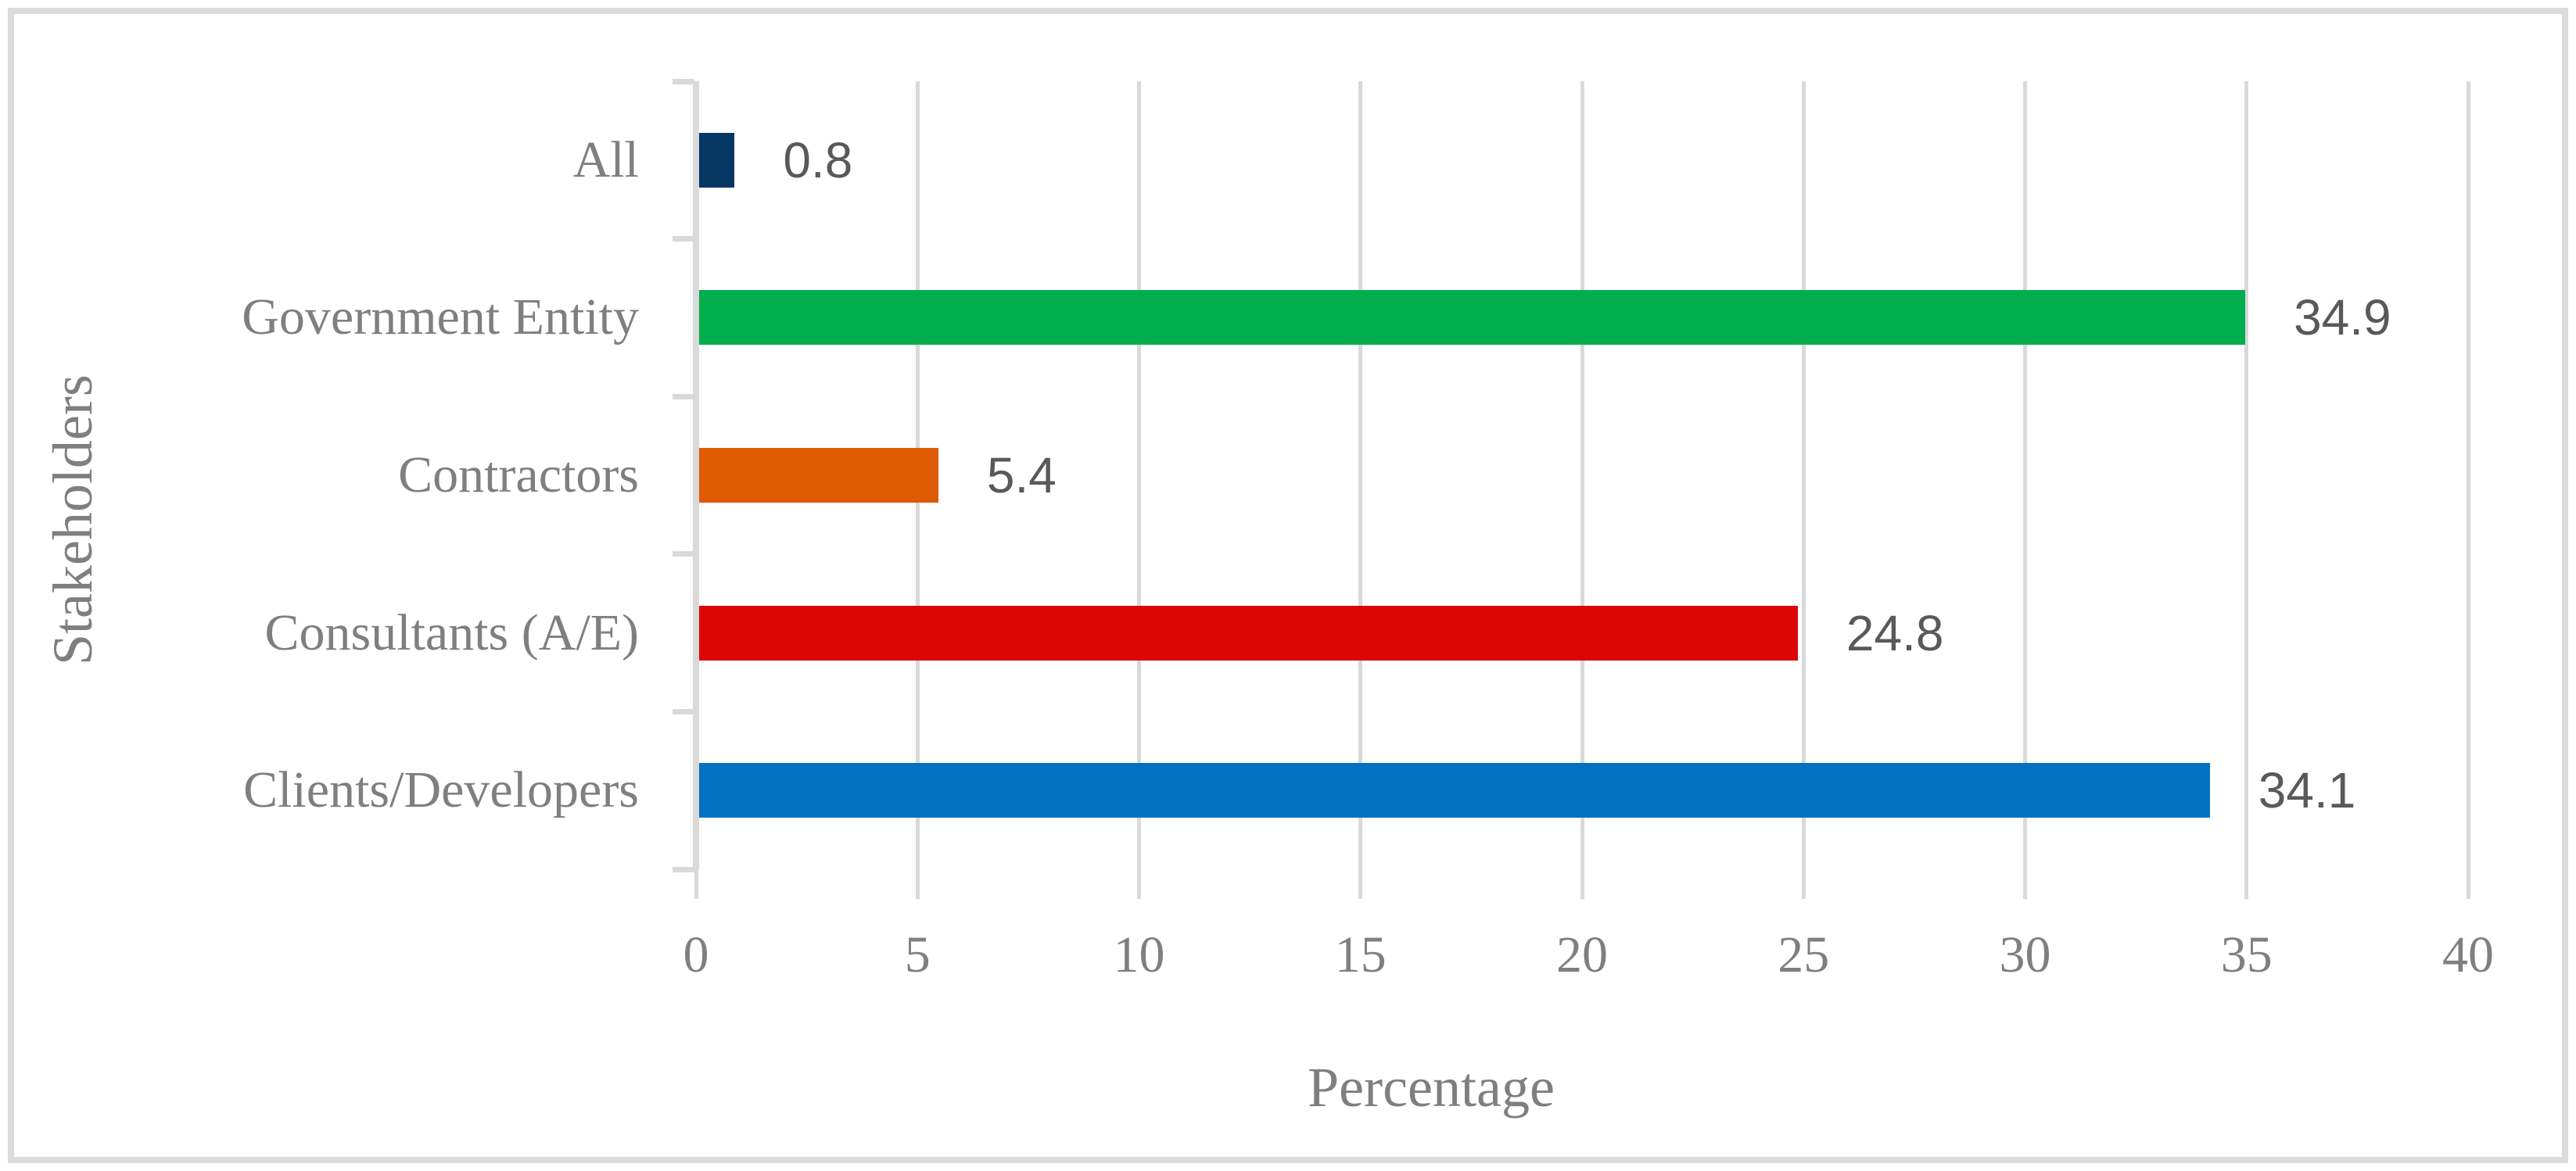 The width and height of the screenshot is (2576, 1171). What do you see at coordinates (2246, 955) in the screenshot?
I see `x-tick-label: 35` at bounding box center [2246, 955].